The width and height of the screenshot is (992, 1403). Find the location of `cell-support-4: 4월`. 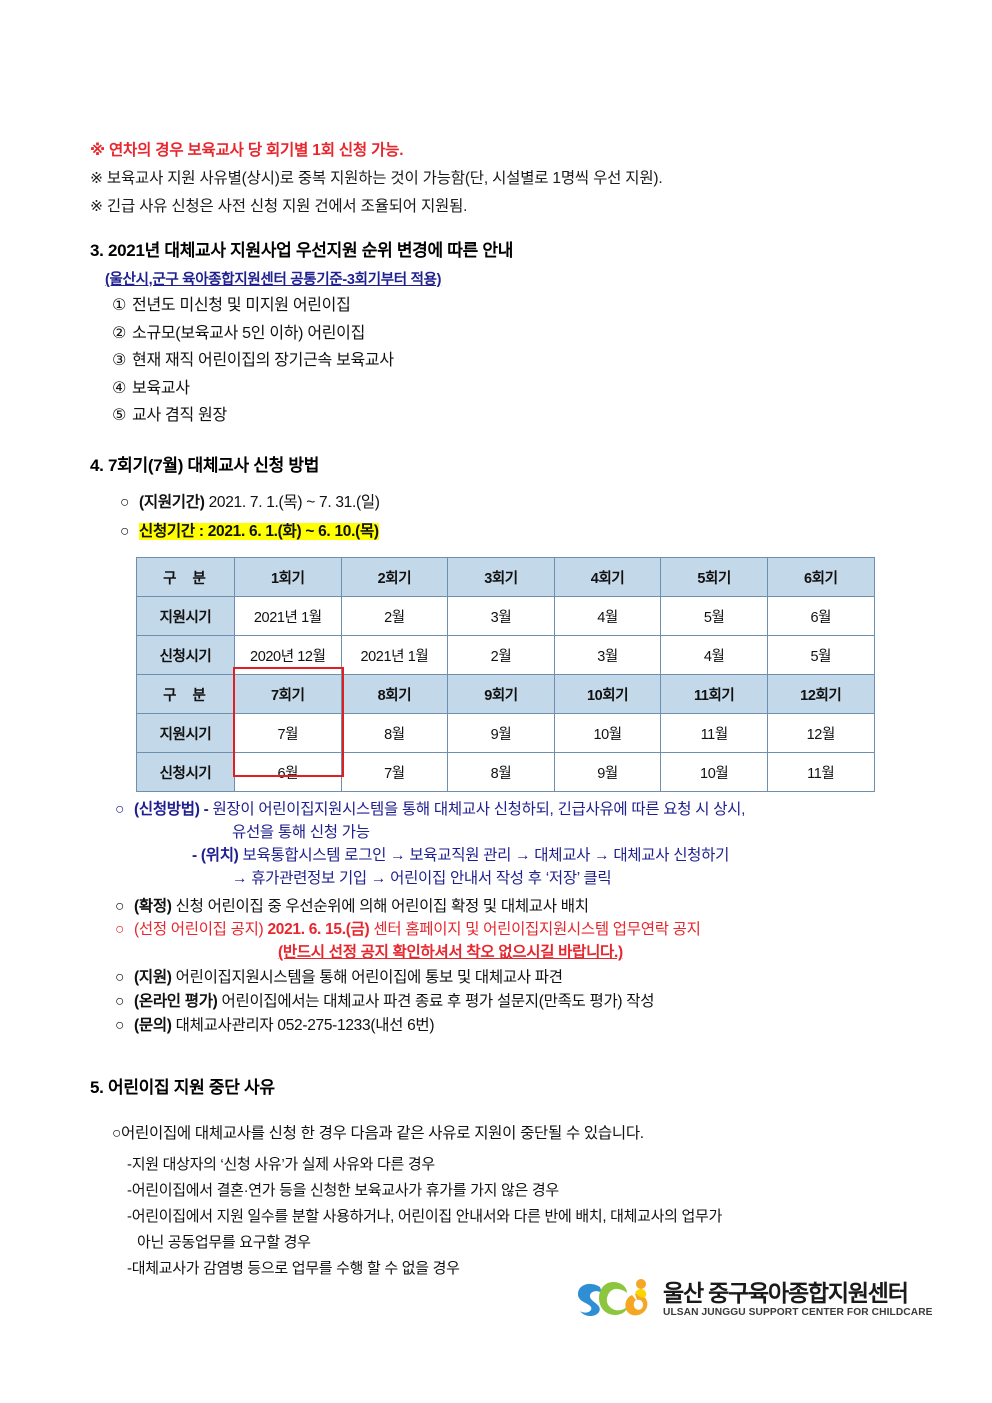

cell-support-4: 4월 is located at coordinates (607, 616).